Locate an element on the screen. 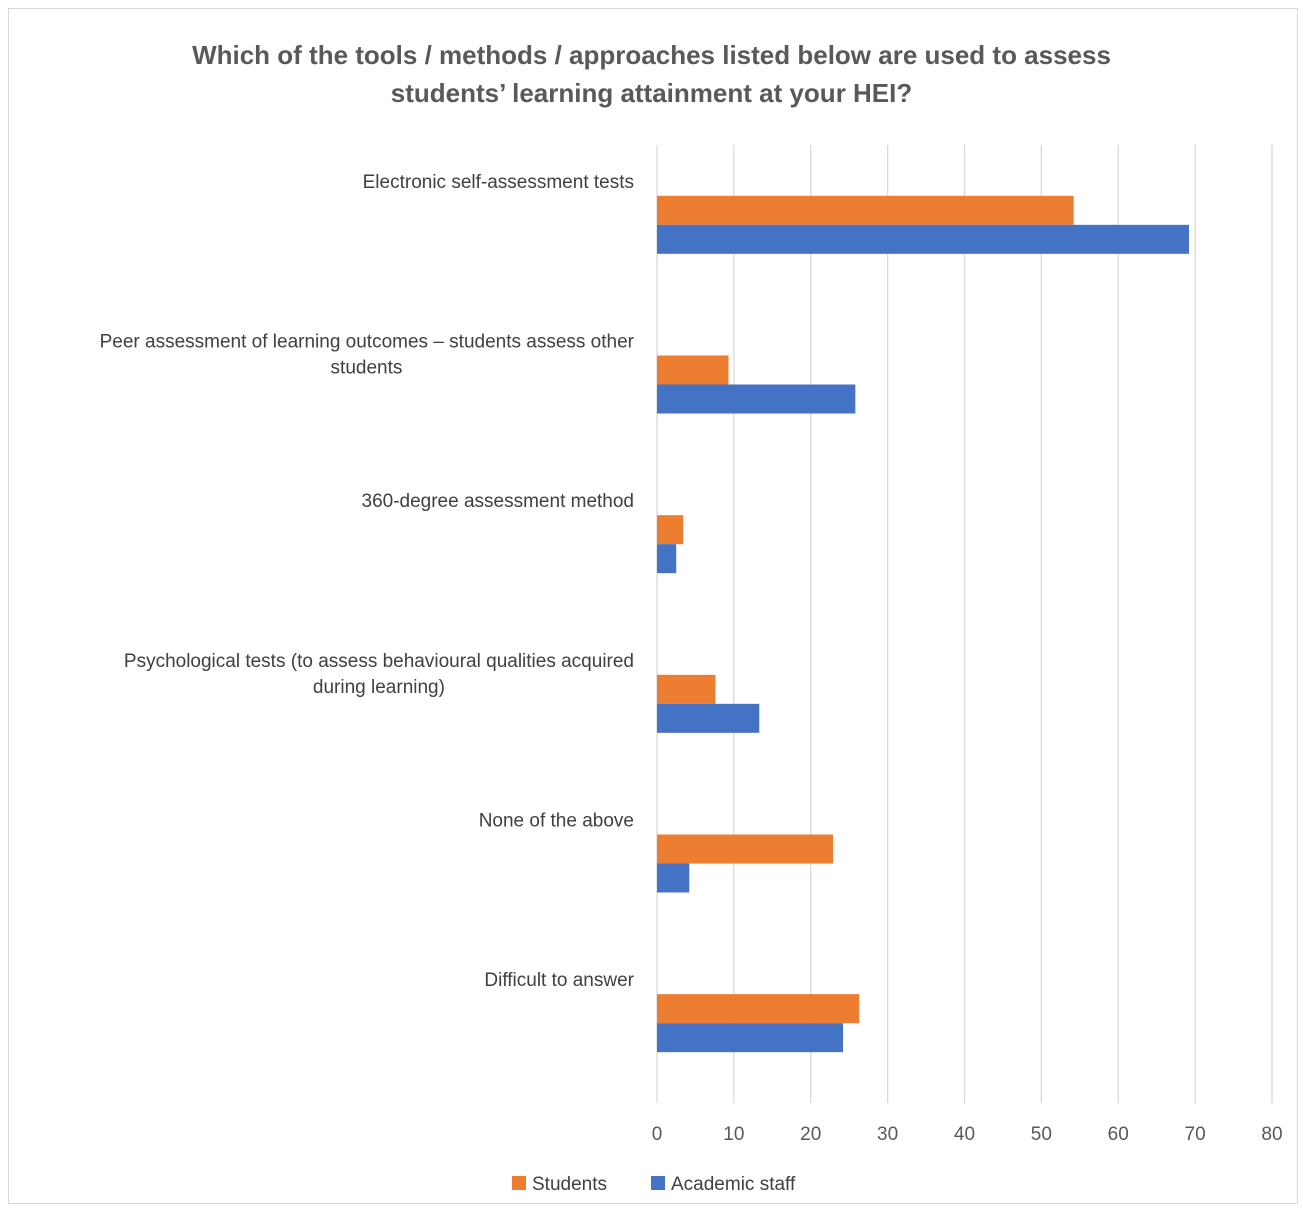 This screenshot has width=1303, height=1209. legend-label: Students is located at coordinates (569, 1184).